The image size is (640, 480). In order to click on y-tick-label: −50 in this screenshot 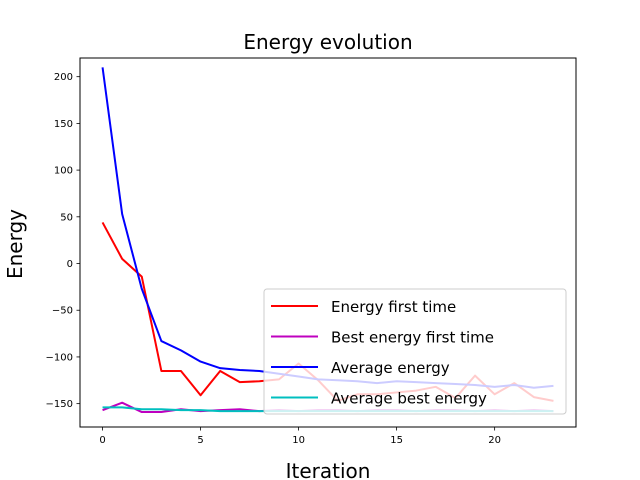, I will do `click(62, 311)`.